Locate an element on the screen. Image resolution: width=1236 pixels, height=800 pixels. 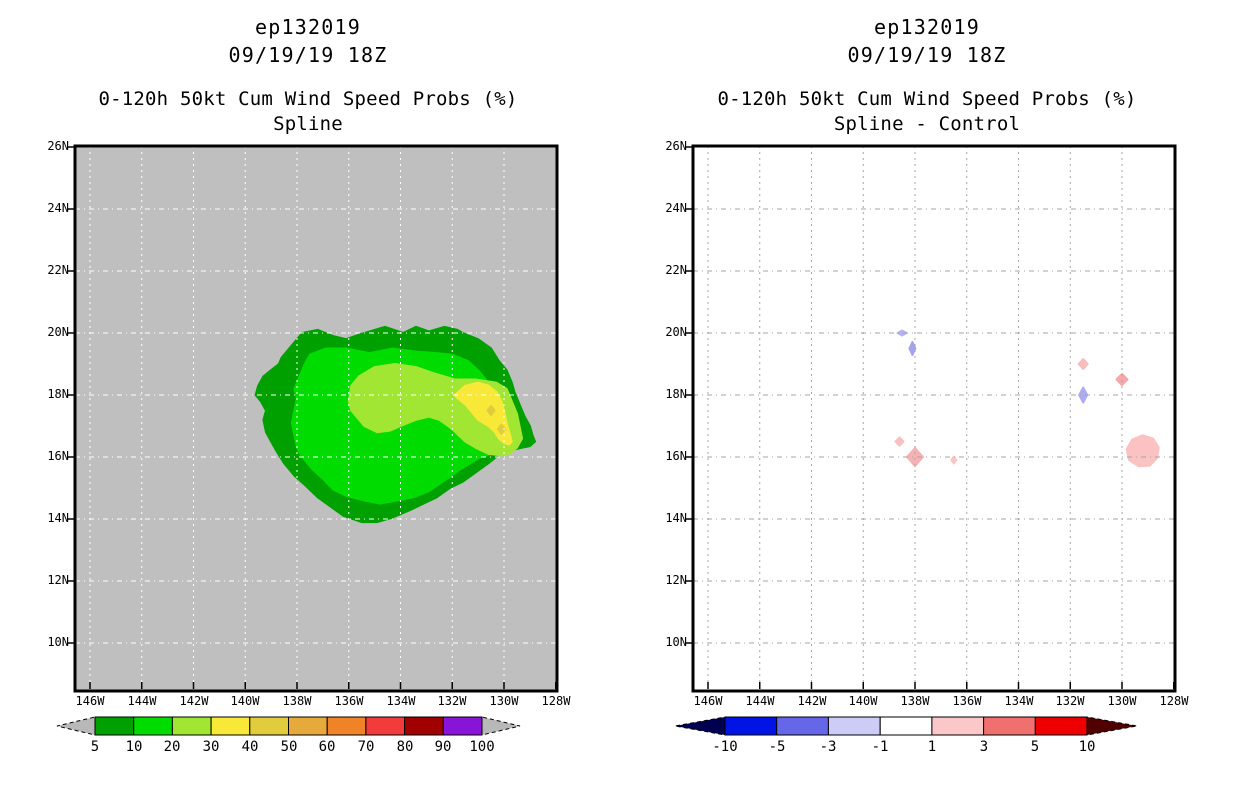
left-panel-subtitle: 0-120h 50kt Cum Wind Speed Probs (%) is located at coordinates (308, 99).